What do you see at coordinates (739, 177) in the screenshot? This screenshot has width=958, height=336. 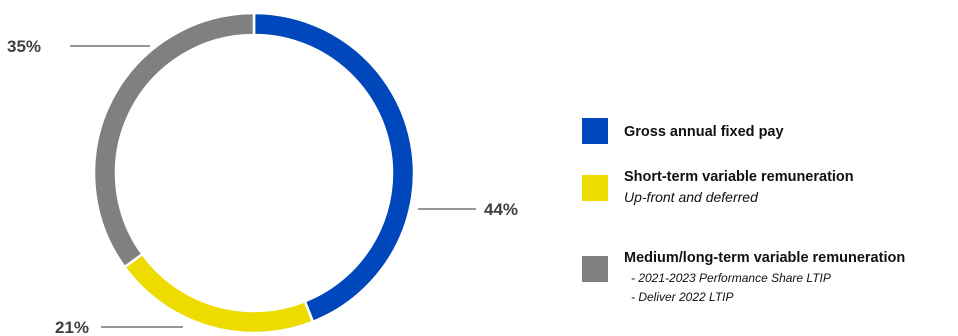 I see `legend-label-short-term: Short-term variable remuneration` at bounding box center [739, 177].